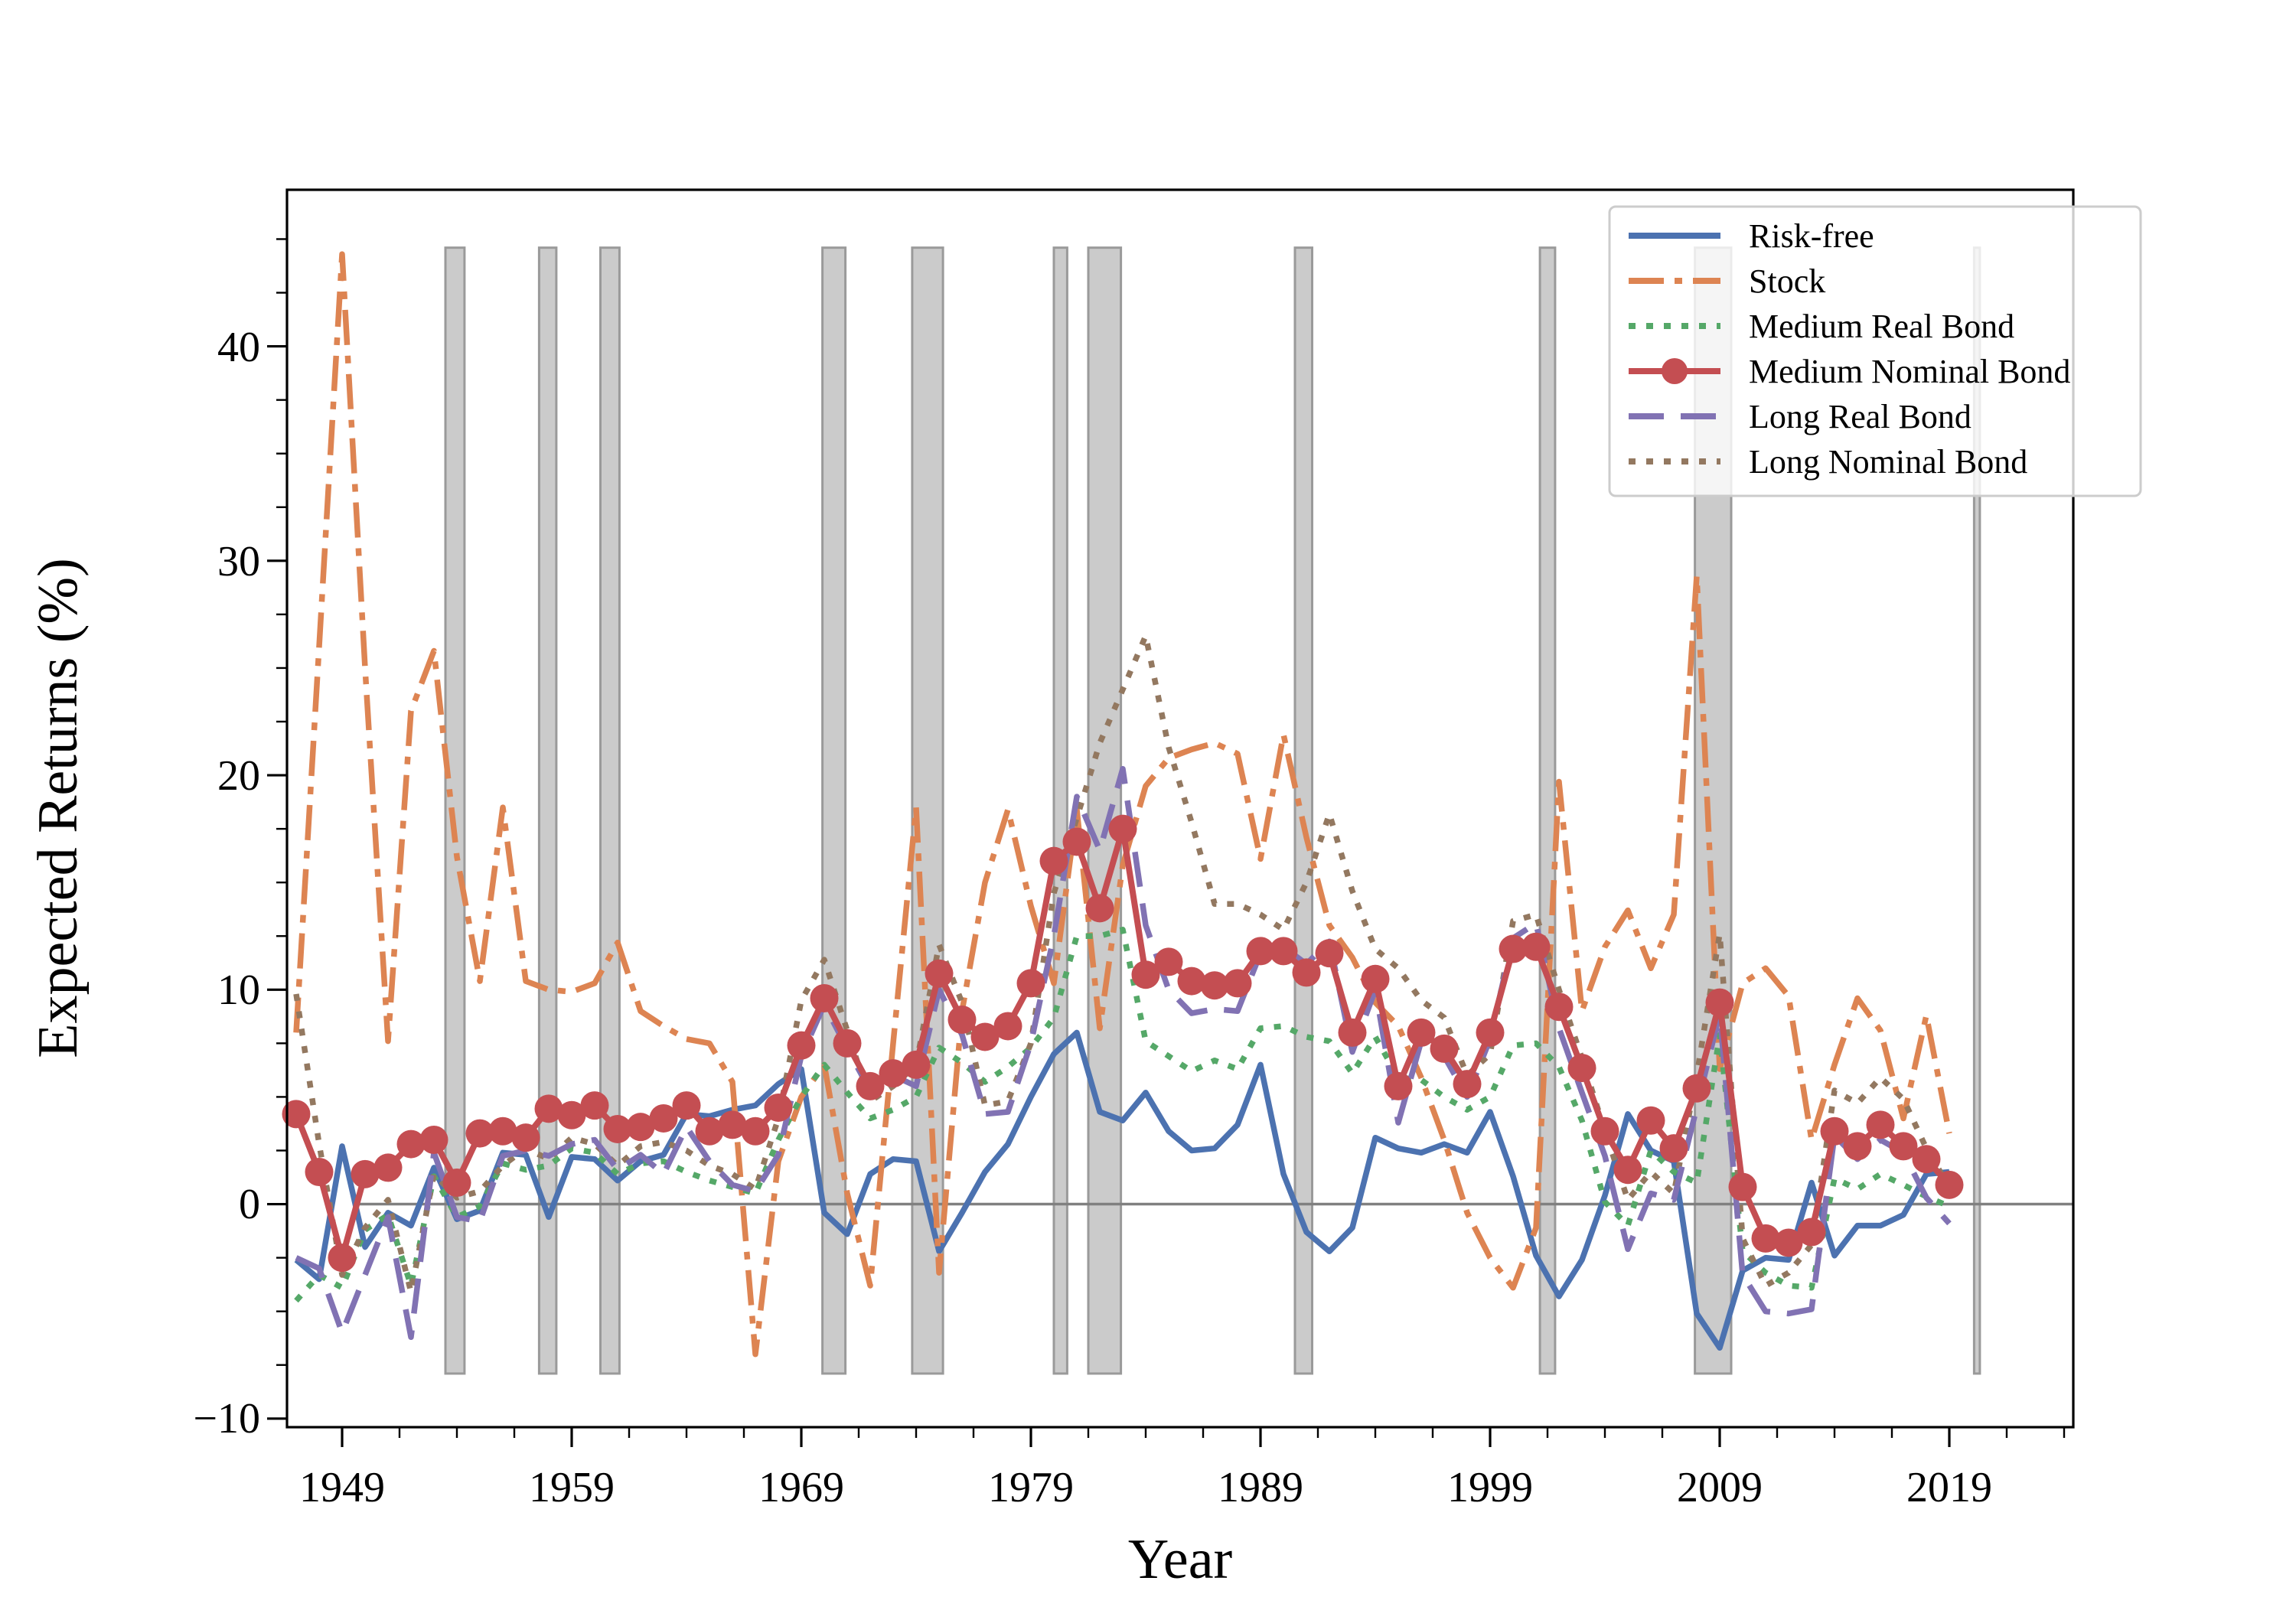 The width and height of the screenshot is (2296, 1607). Describe the element at coordinates (1490, 1487) in the screenshot. I see `x-tick-label: 1999` at that location.